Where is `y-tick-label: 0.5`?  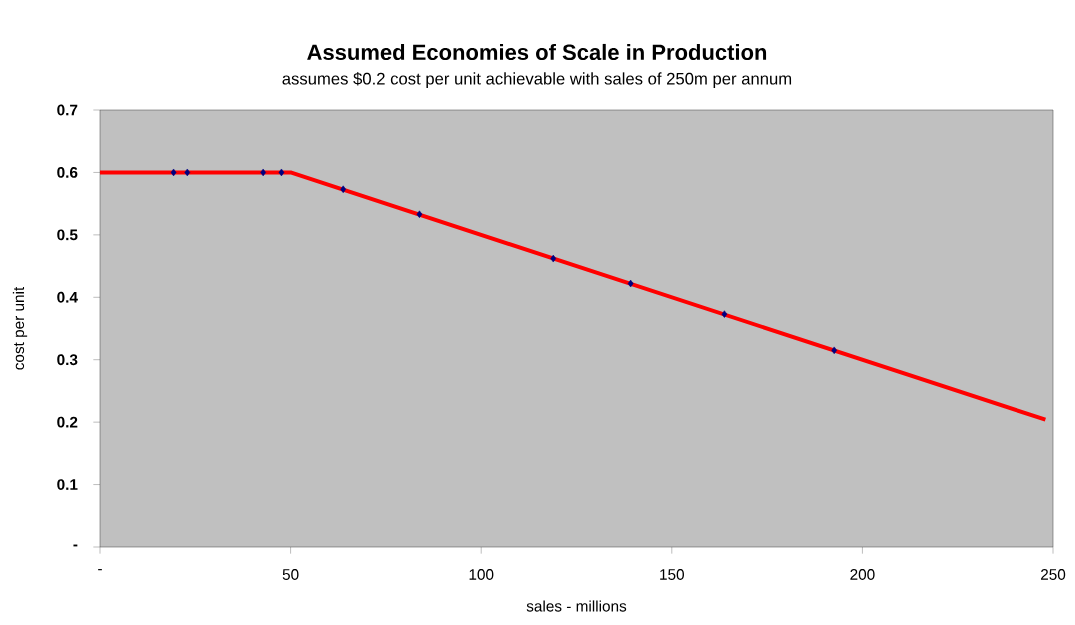 y-tick-label: 0.5 is located at coordinates (67, 235).